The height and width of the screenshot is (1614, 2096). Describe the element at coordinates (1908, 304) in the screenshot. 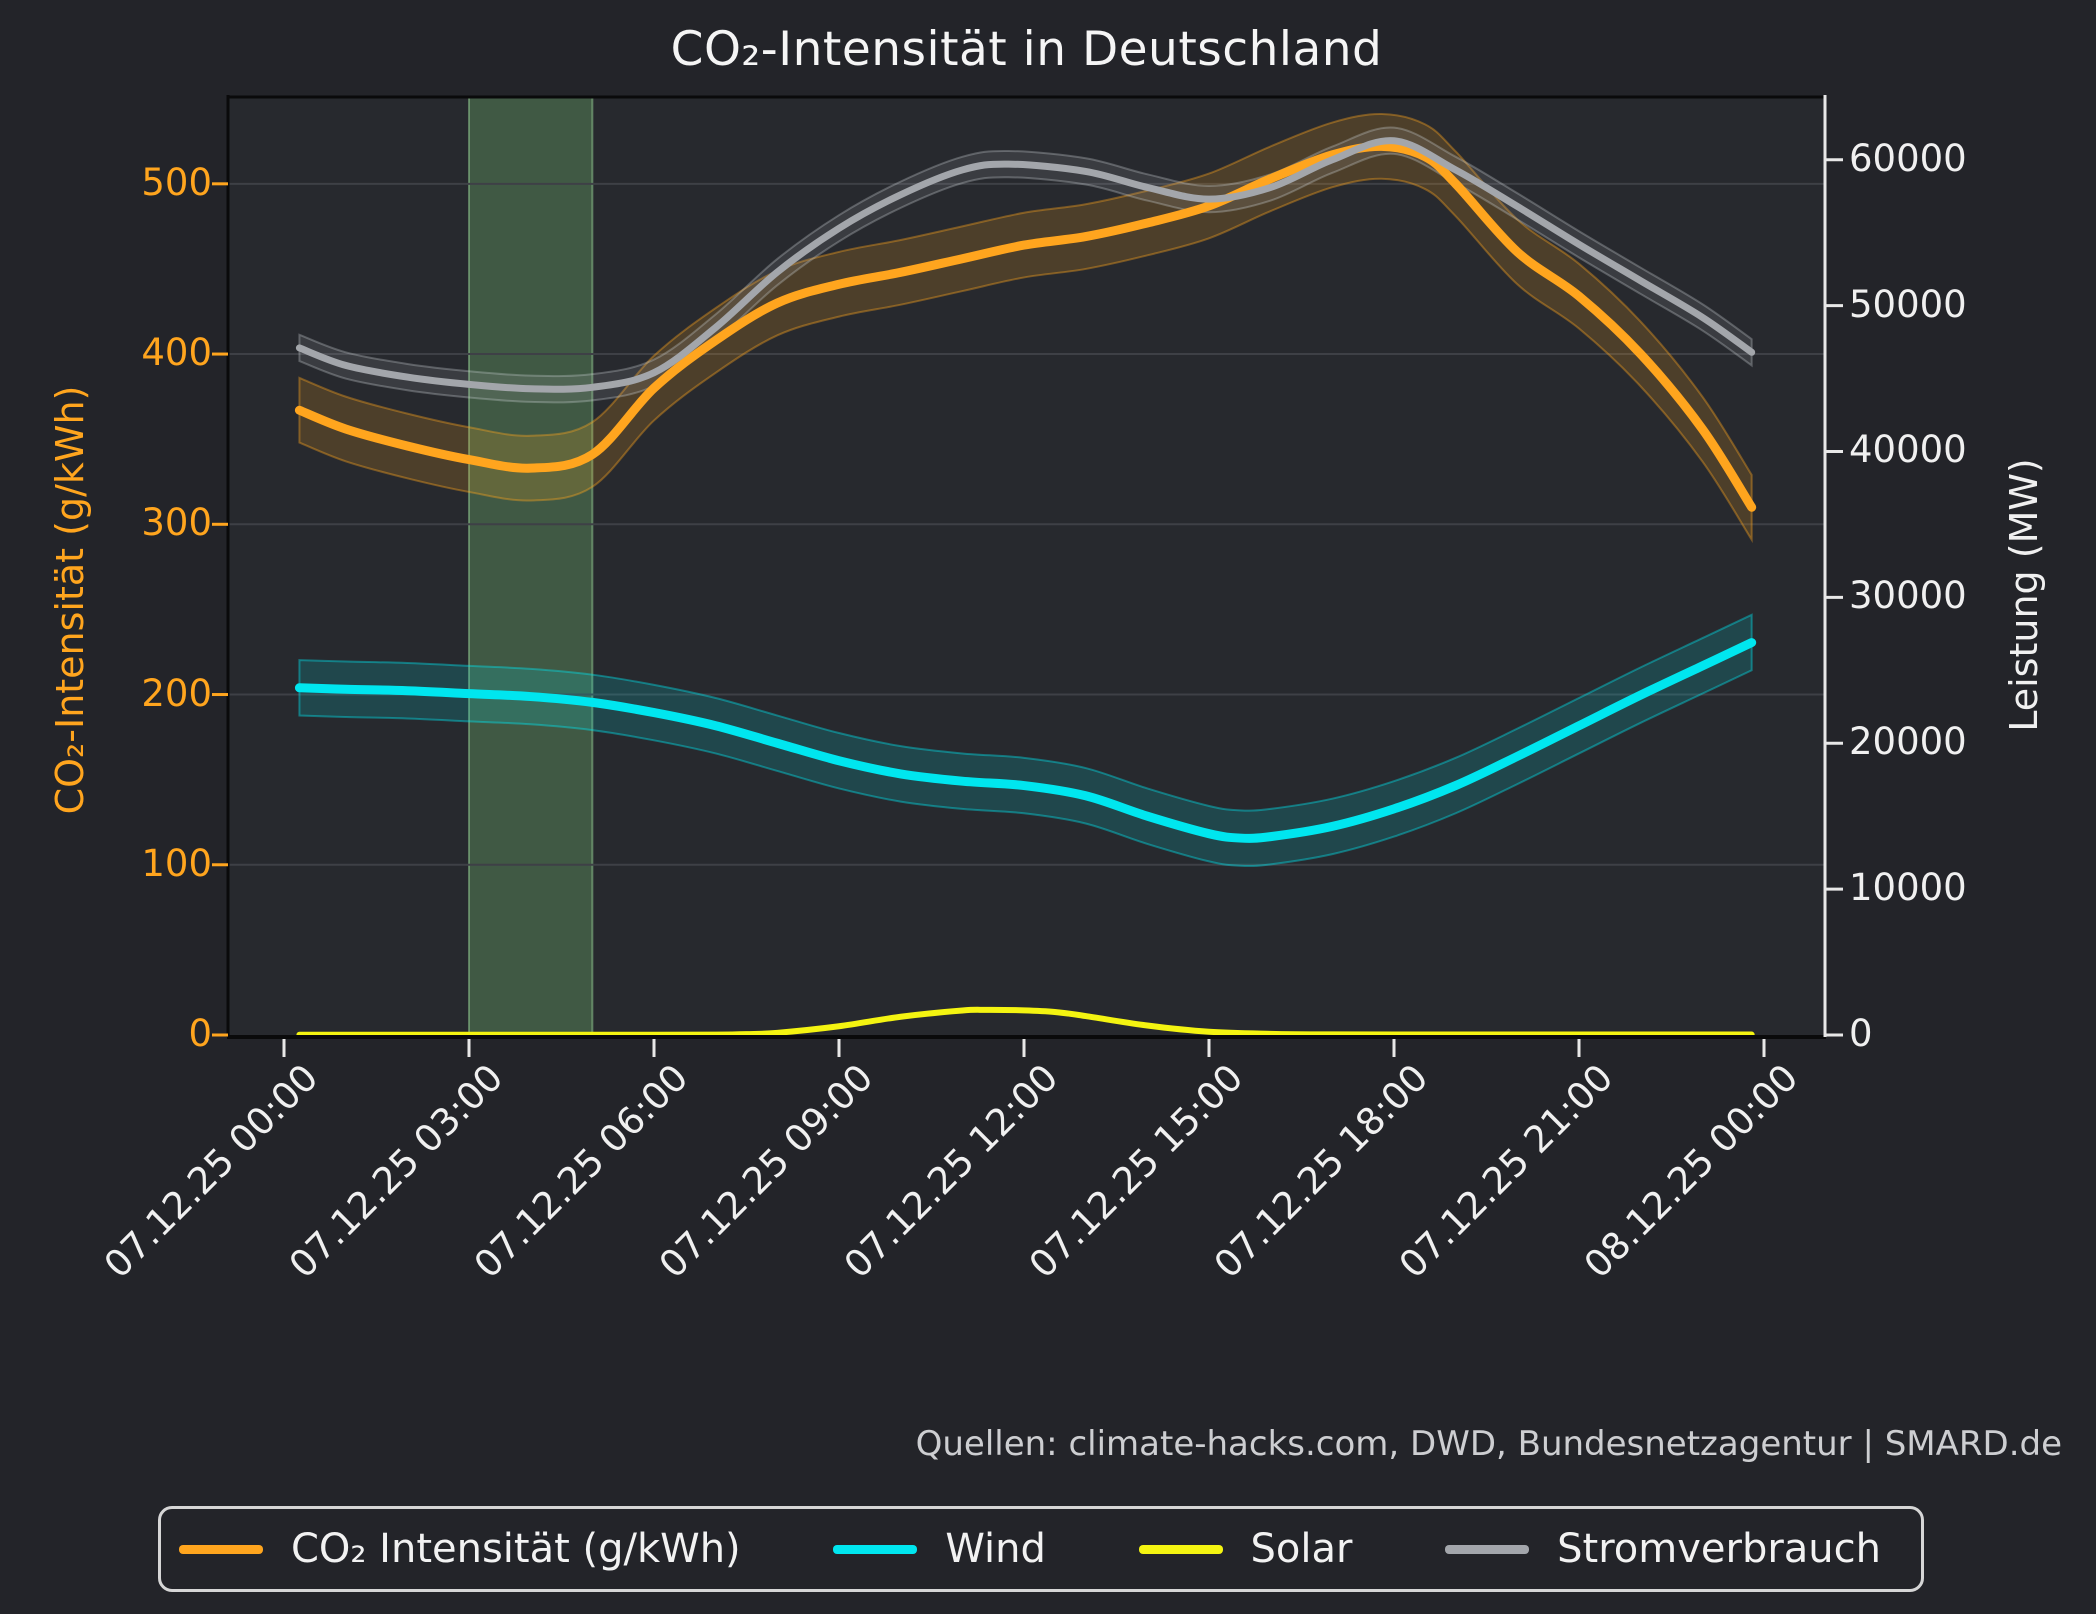

I see `right-tick-label-50000: 50000` at that location.